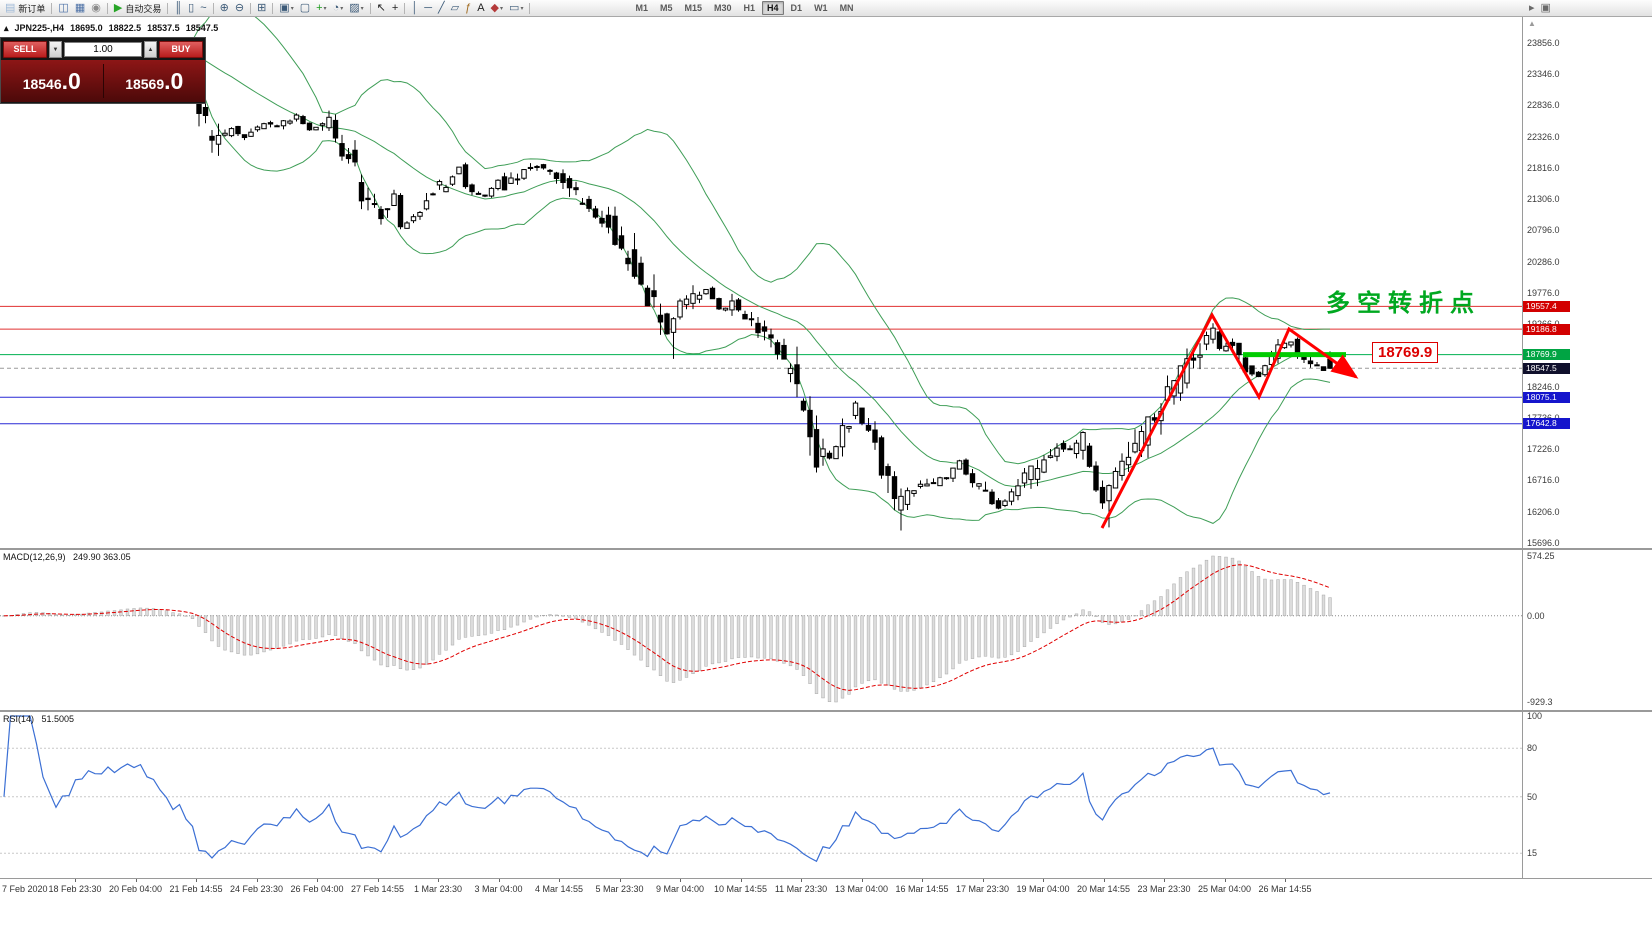 The width and height of the screenshot is (1652, 940). Describe the element at coordinates (559, 889) in the screenshot. I see `time-axis-label: 4 Mar 14:55` at that location.